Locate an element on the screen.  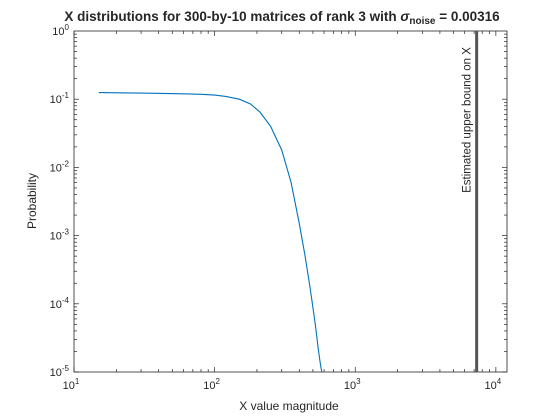
y-tick-label: 10⁻² is located at coordinates (60, 166).